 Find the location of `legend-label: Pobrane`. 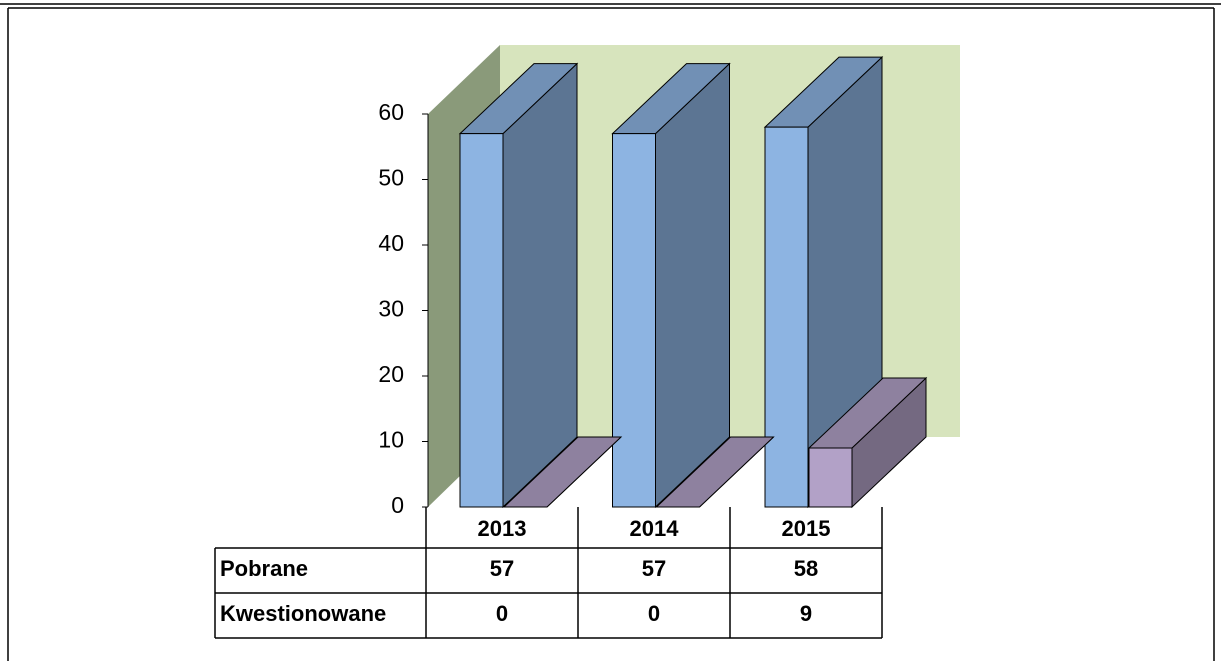

legend-label: Pobrane is located at coordinates (264, 568).